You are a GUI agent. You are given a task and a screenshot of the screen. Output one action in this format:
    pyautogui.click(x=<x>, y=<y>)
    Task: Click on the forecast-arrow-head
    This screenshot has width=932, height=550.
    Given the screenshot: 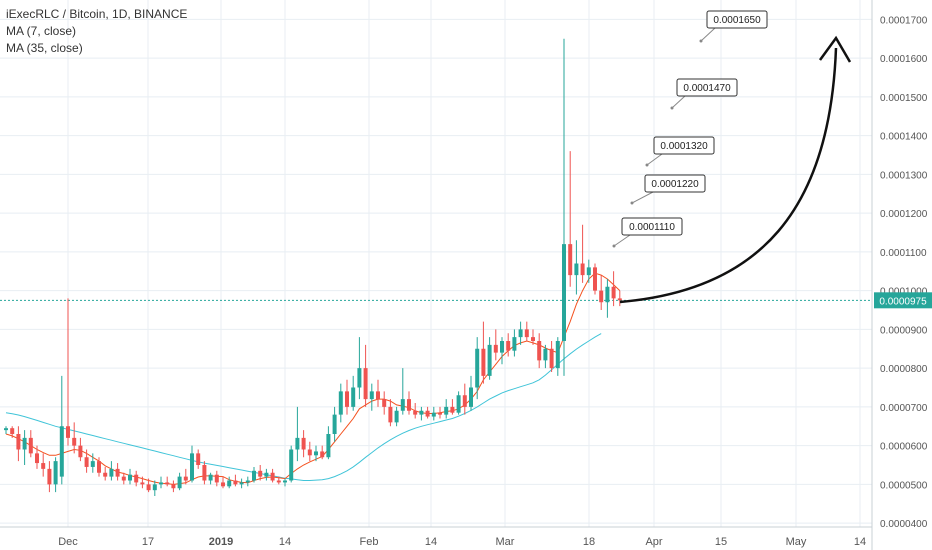 What is the action you would take?
    pyautogui.click(x=835, y=49)
    